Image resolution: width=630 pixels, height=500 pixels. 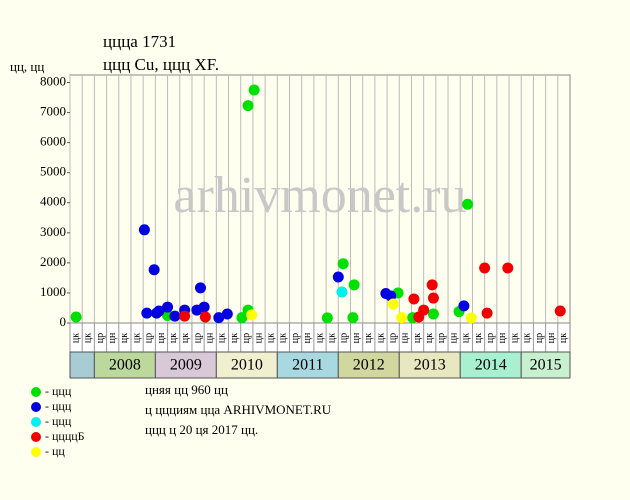 What do you see at coordinates (55, 451) in the screenshot?
I see `legend-label: - цц` at bounding box center [55, 451].